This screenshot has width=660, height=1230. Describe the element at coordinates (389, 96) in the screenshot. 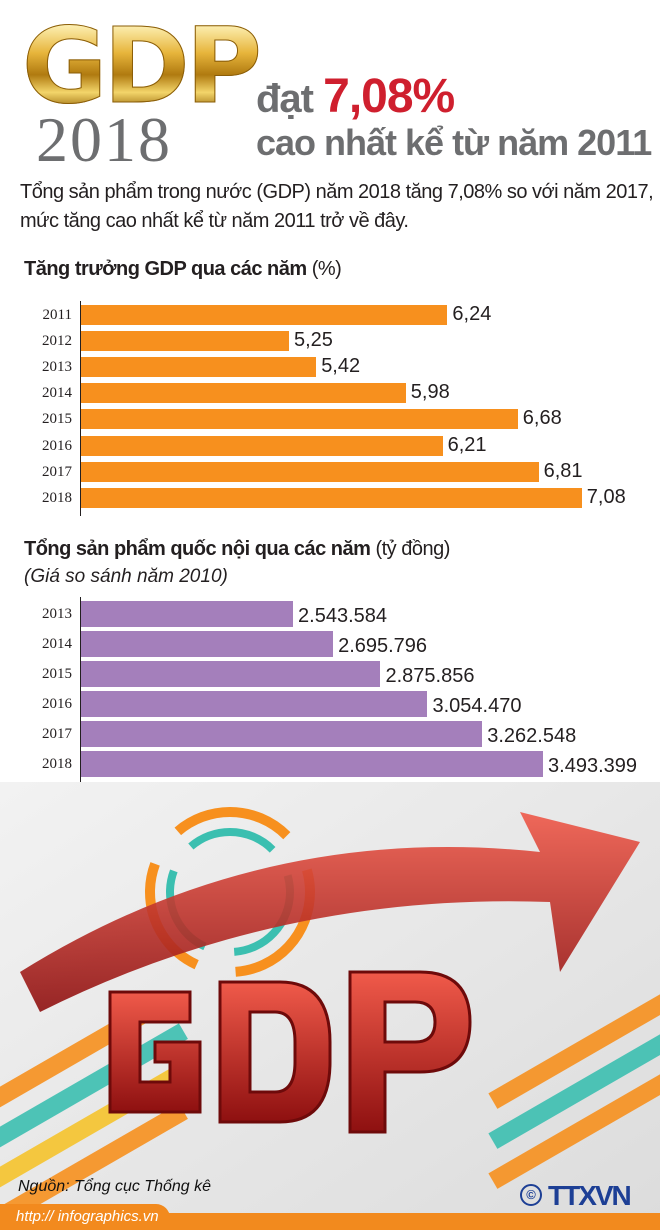

I see `headline-value: 7,08%` at that location.